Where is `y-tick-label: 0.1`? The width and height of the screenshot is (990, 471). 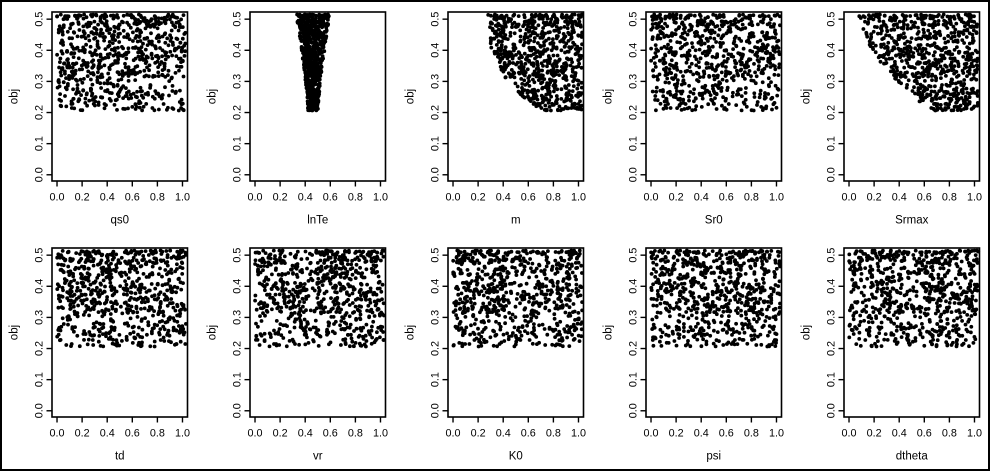
y-tick-label: 0.1 is located at coordinates (832, 143).